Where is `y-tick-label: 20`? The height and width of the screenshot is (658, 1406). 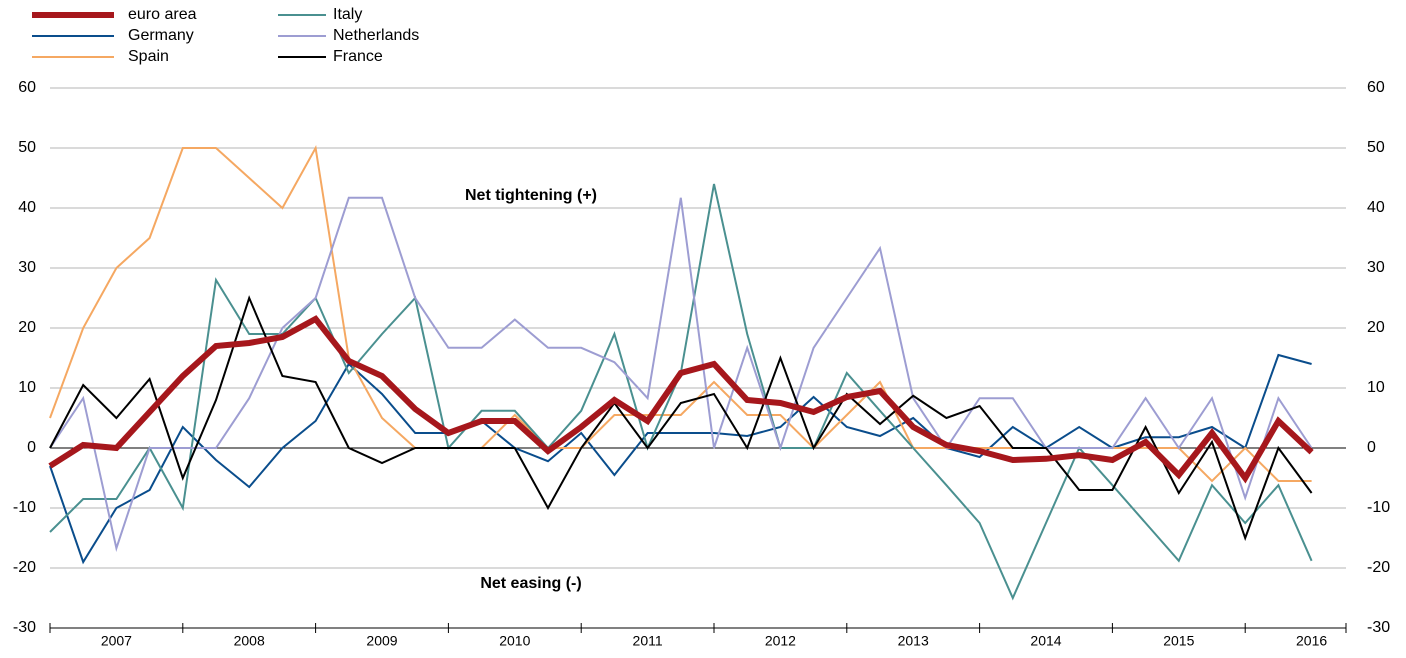 y-tick-label: 20 is located at coordinates (27, 327).